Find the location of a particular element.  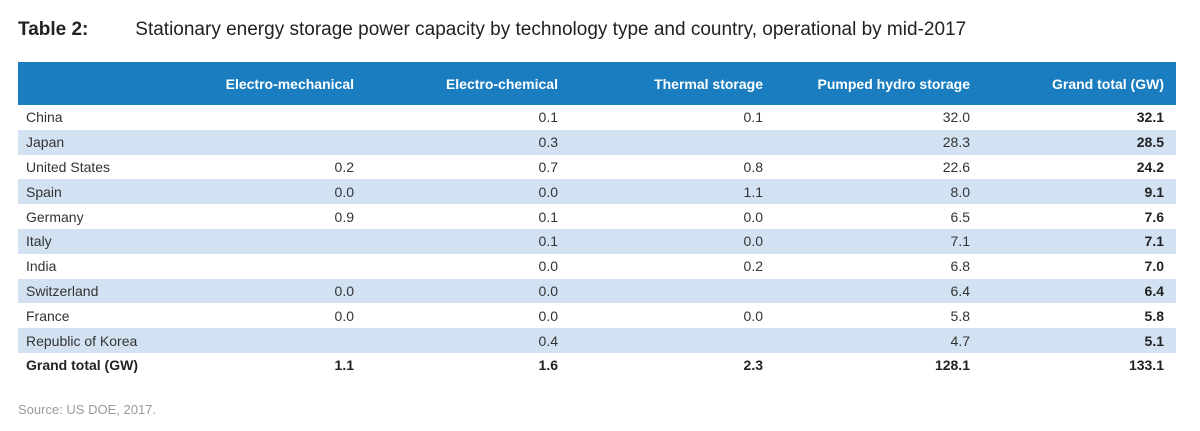

table-row: Germany 0.9 0.1 0.0 6.5 7.6 is located at coordinates (597, 216).